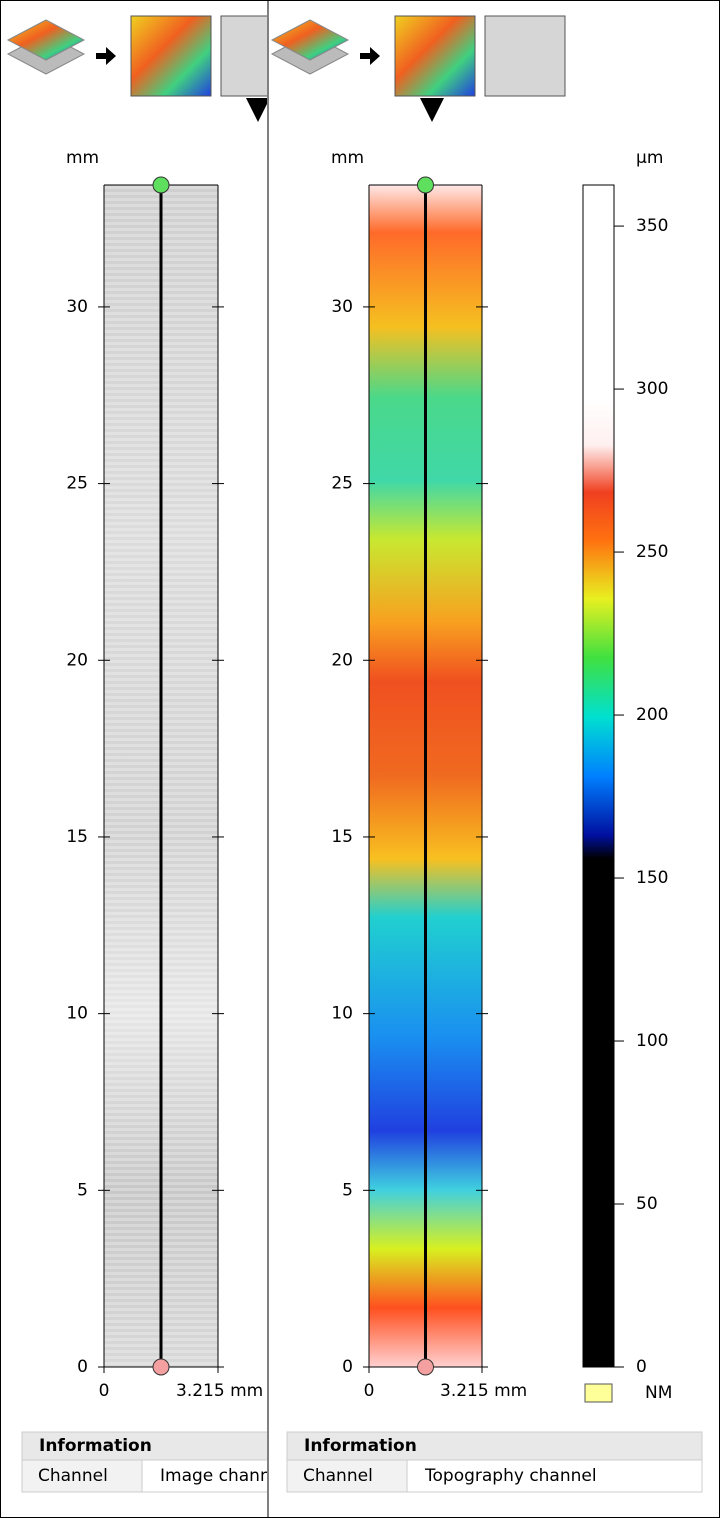 Image resolution: width=720 pixels, height=1518 pixels. I want to click on nm-label: NM, so click(658, 1393).